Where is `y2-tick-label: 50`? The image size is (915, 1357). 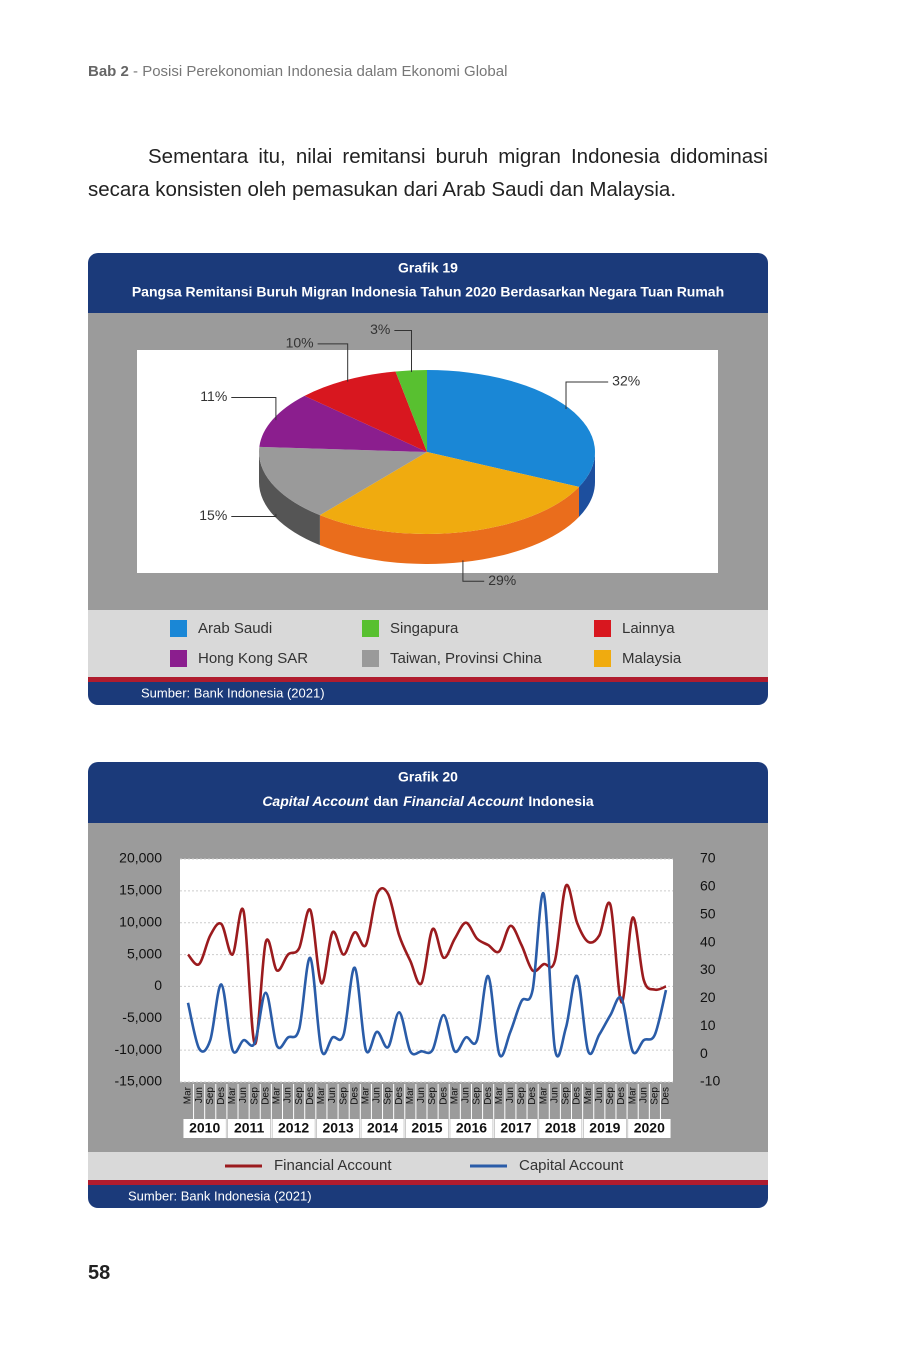 y2-tick-label: 50 is located at coordinates (708, 913).